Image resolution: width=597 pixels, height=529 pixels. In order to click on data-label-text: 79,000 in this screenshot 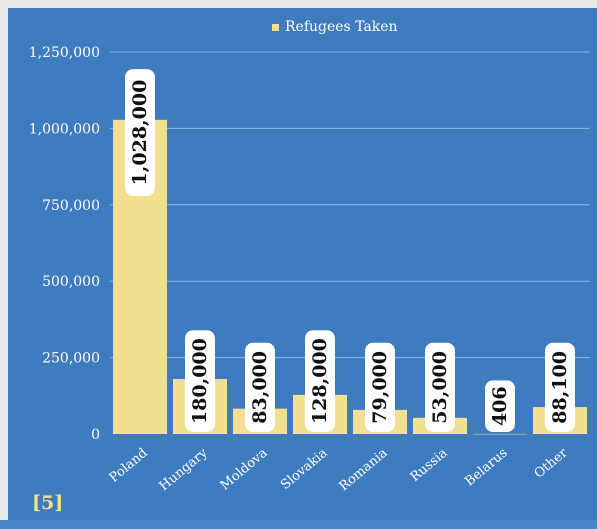, I will do `click(380, 387)`.